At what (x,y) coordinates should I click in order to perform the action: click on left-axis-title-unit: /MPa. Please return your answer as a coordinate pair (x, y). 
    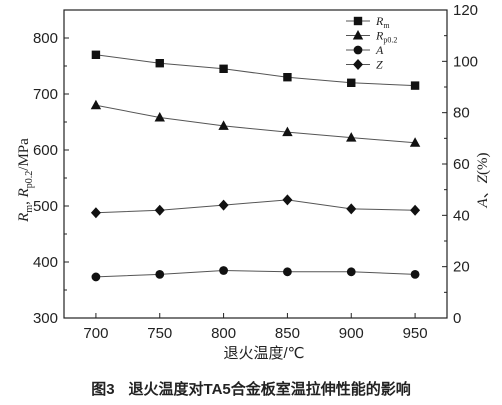
    Looking at the image, I should click on (24, 154).